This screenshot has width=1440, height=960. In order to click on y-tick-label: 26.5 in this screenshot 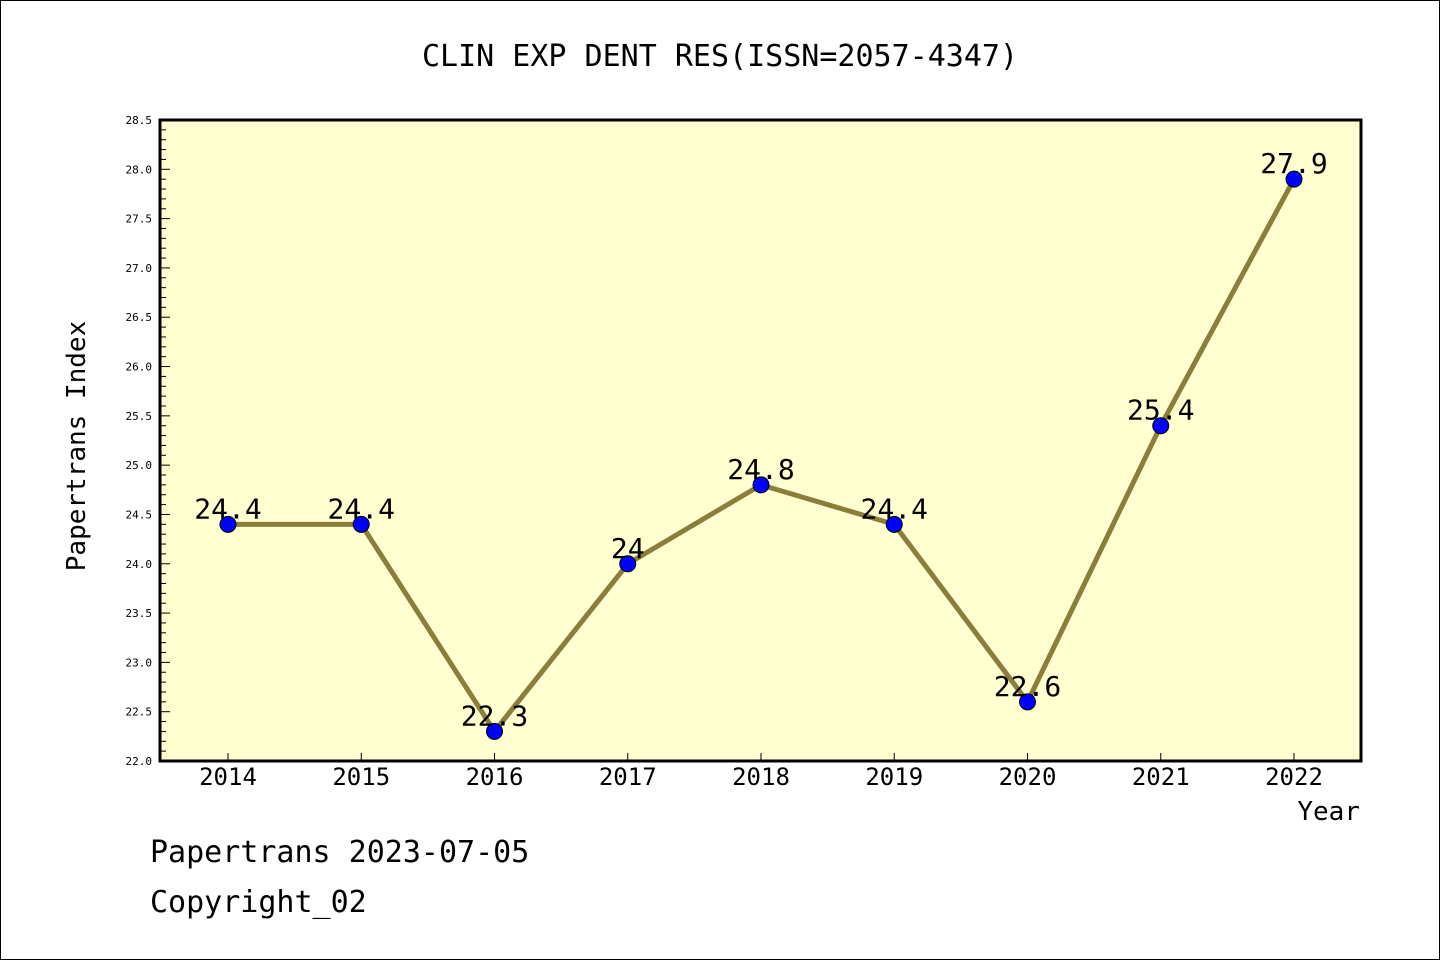, I will do `click(139, 317)`.